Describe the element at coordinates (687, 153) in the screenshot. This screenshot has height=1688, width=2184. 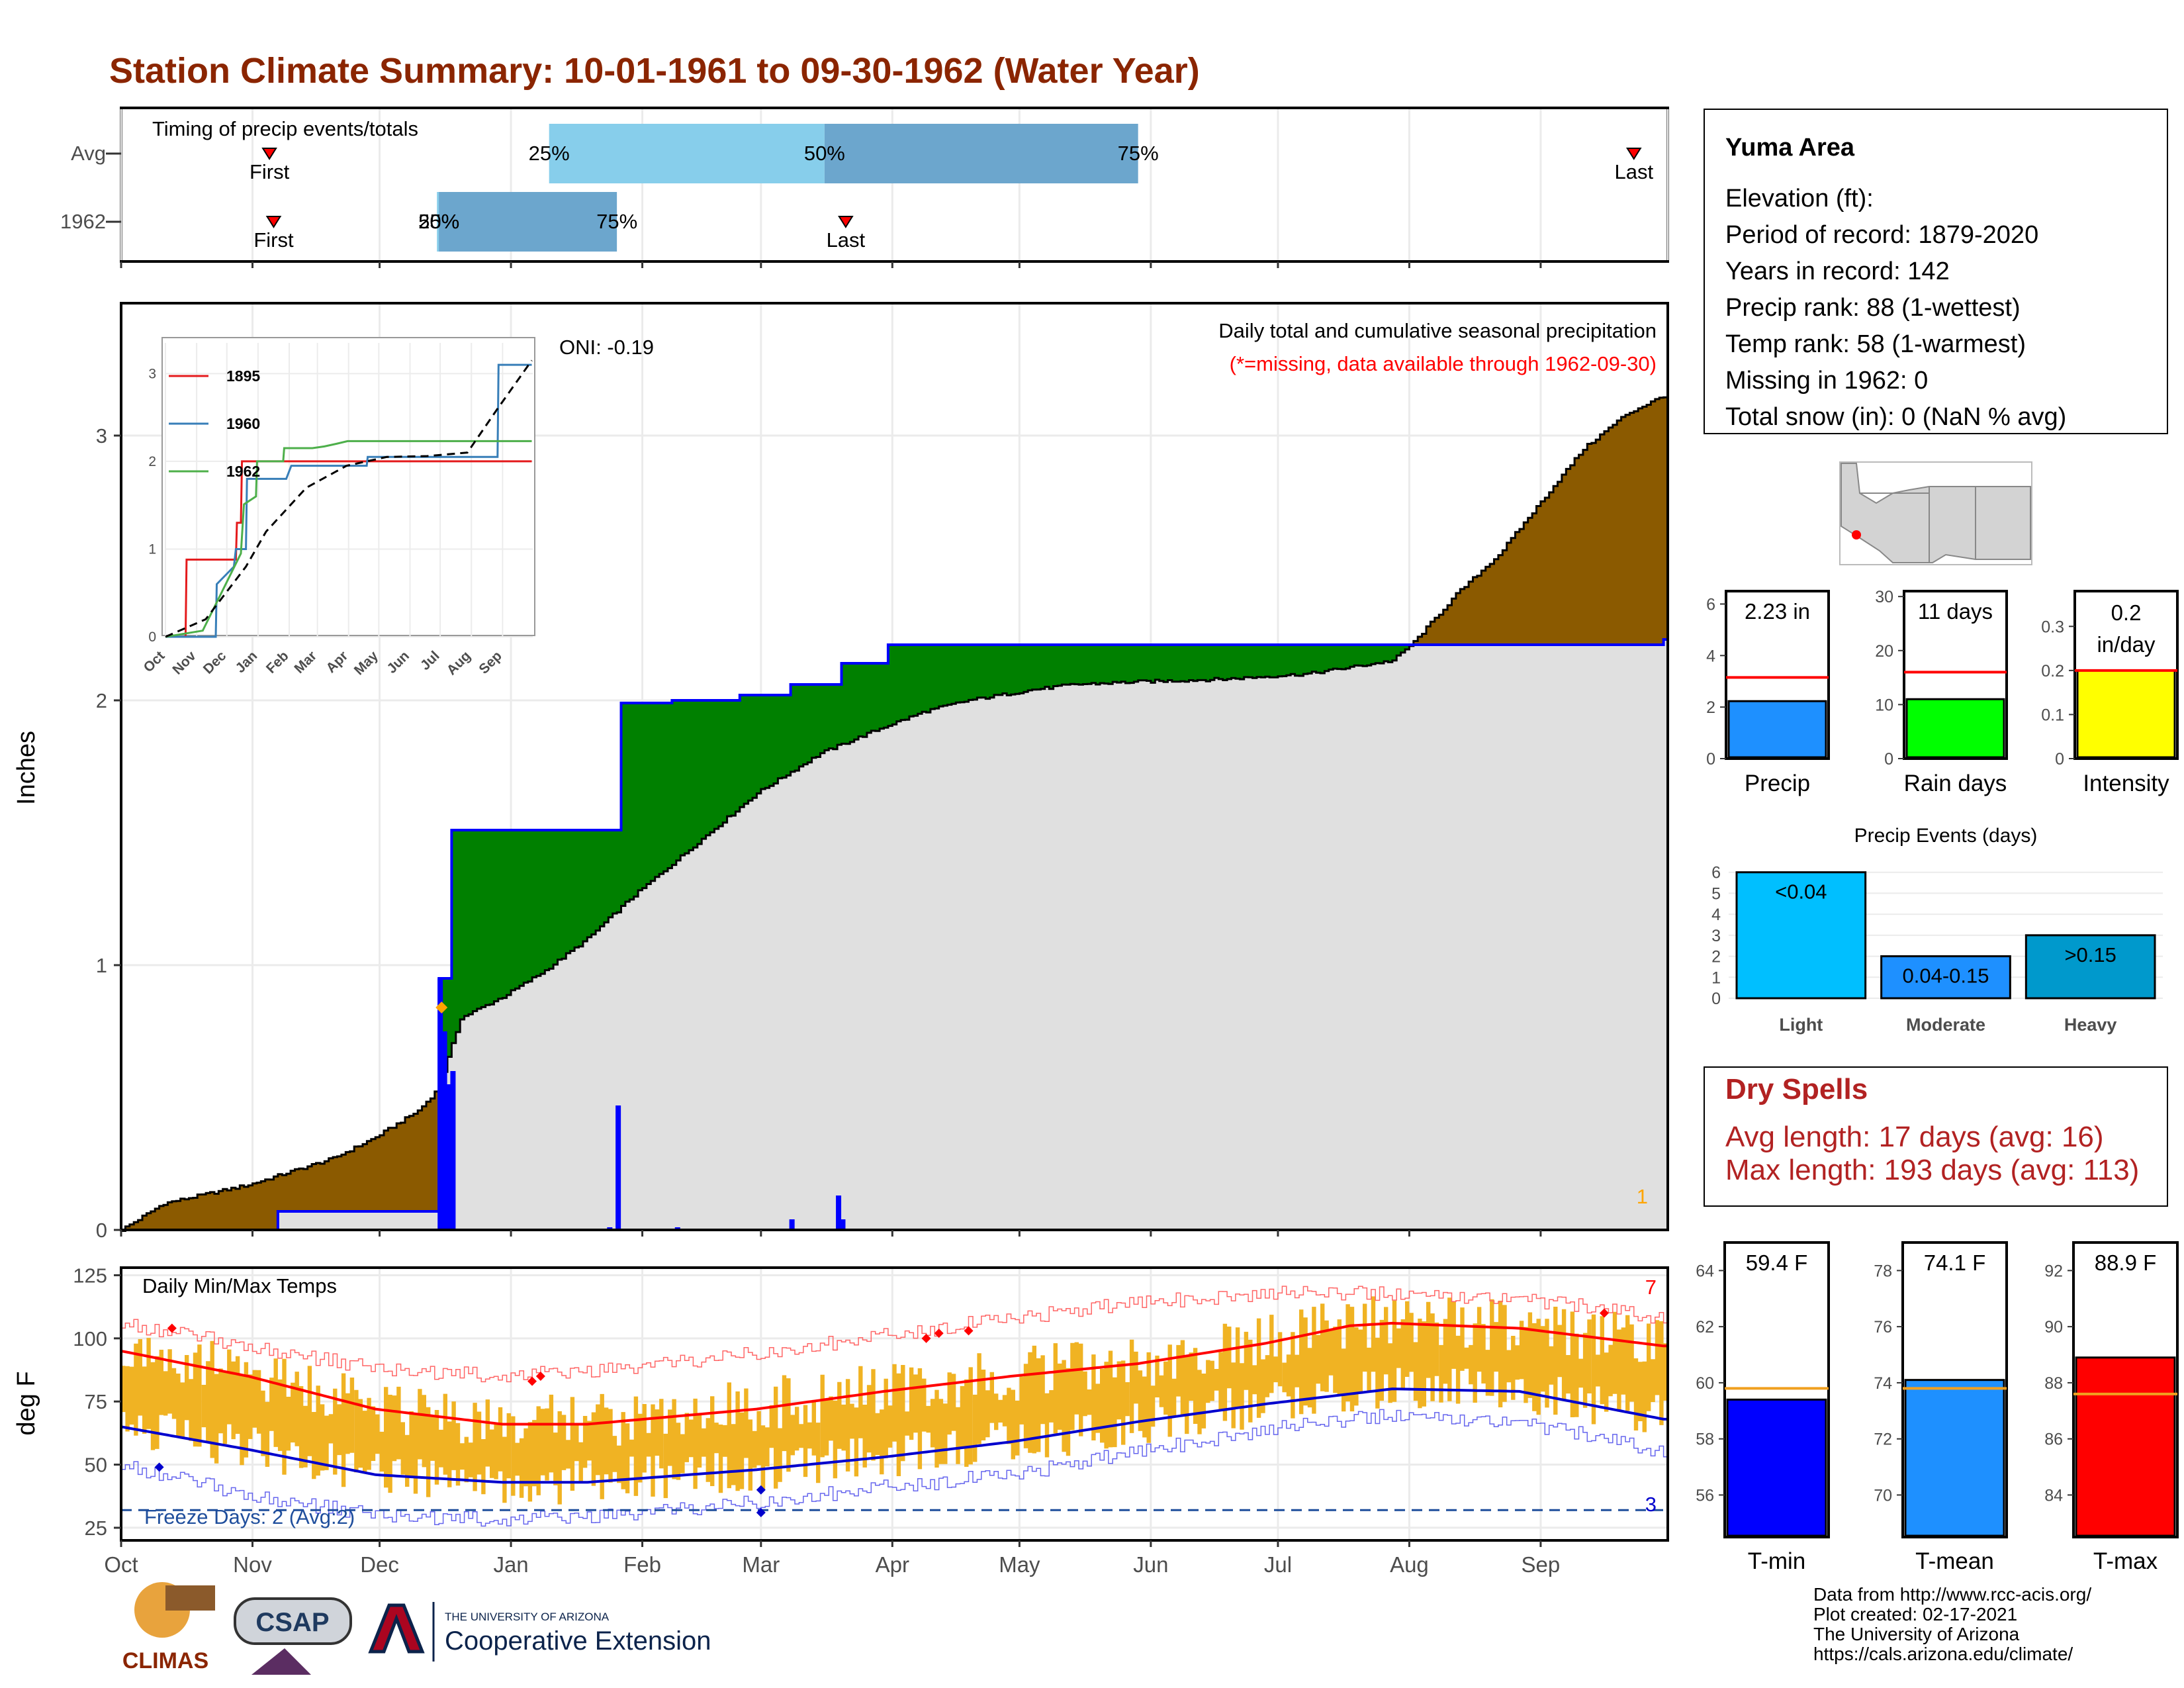
I see `timing-q25-q50-bar` at that location.